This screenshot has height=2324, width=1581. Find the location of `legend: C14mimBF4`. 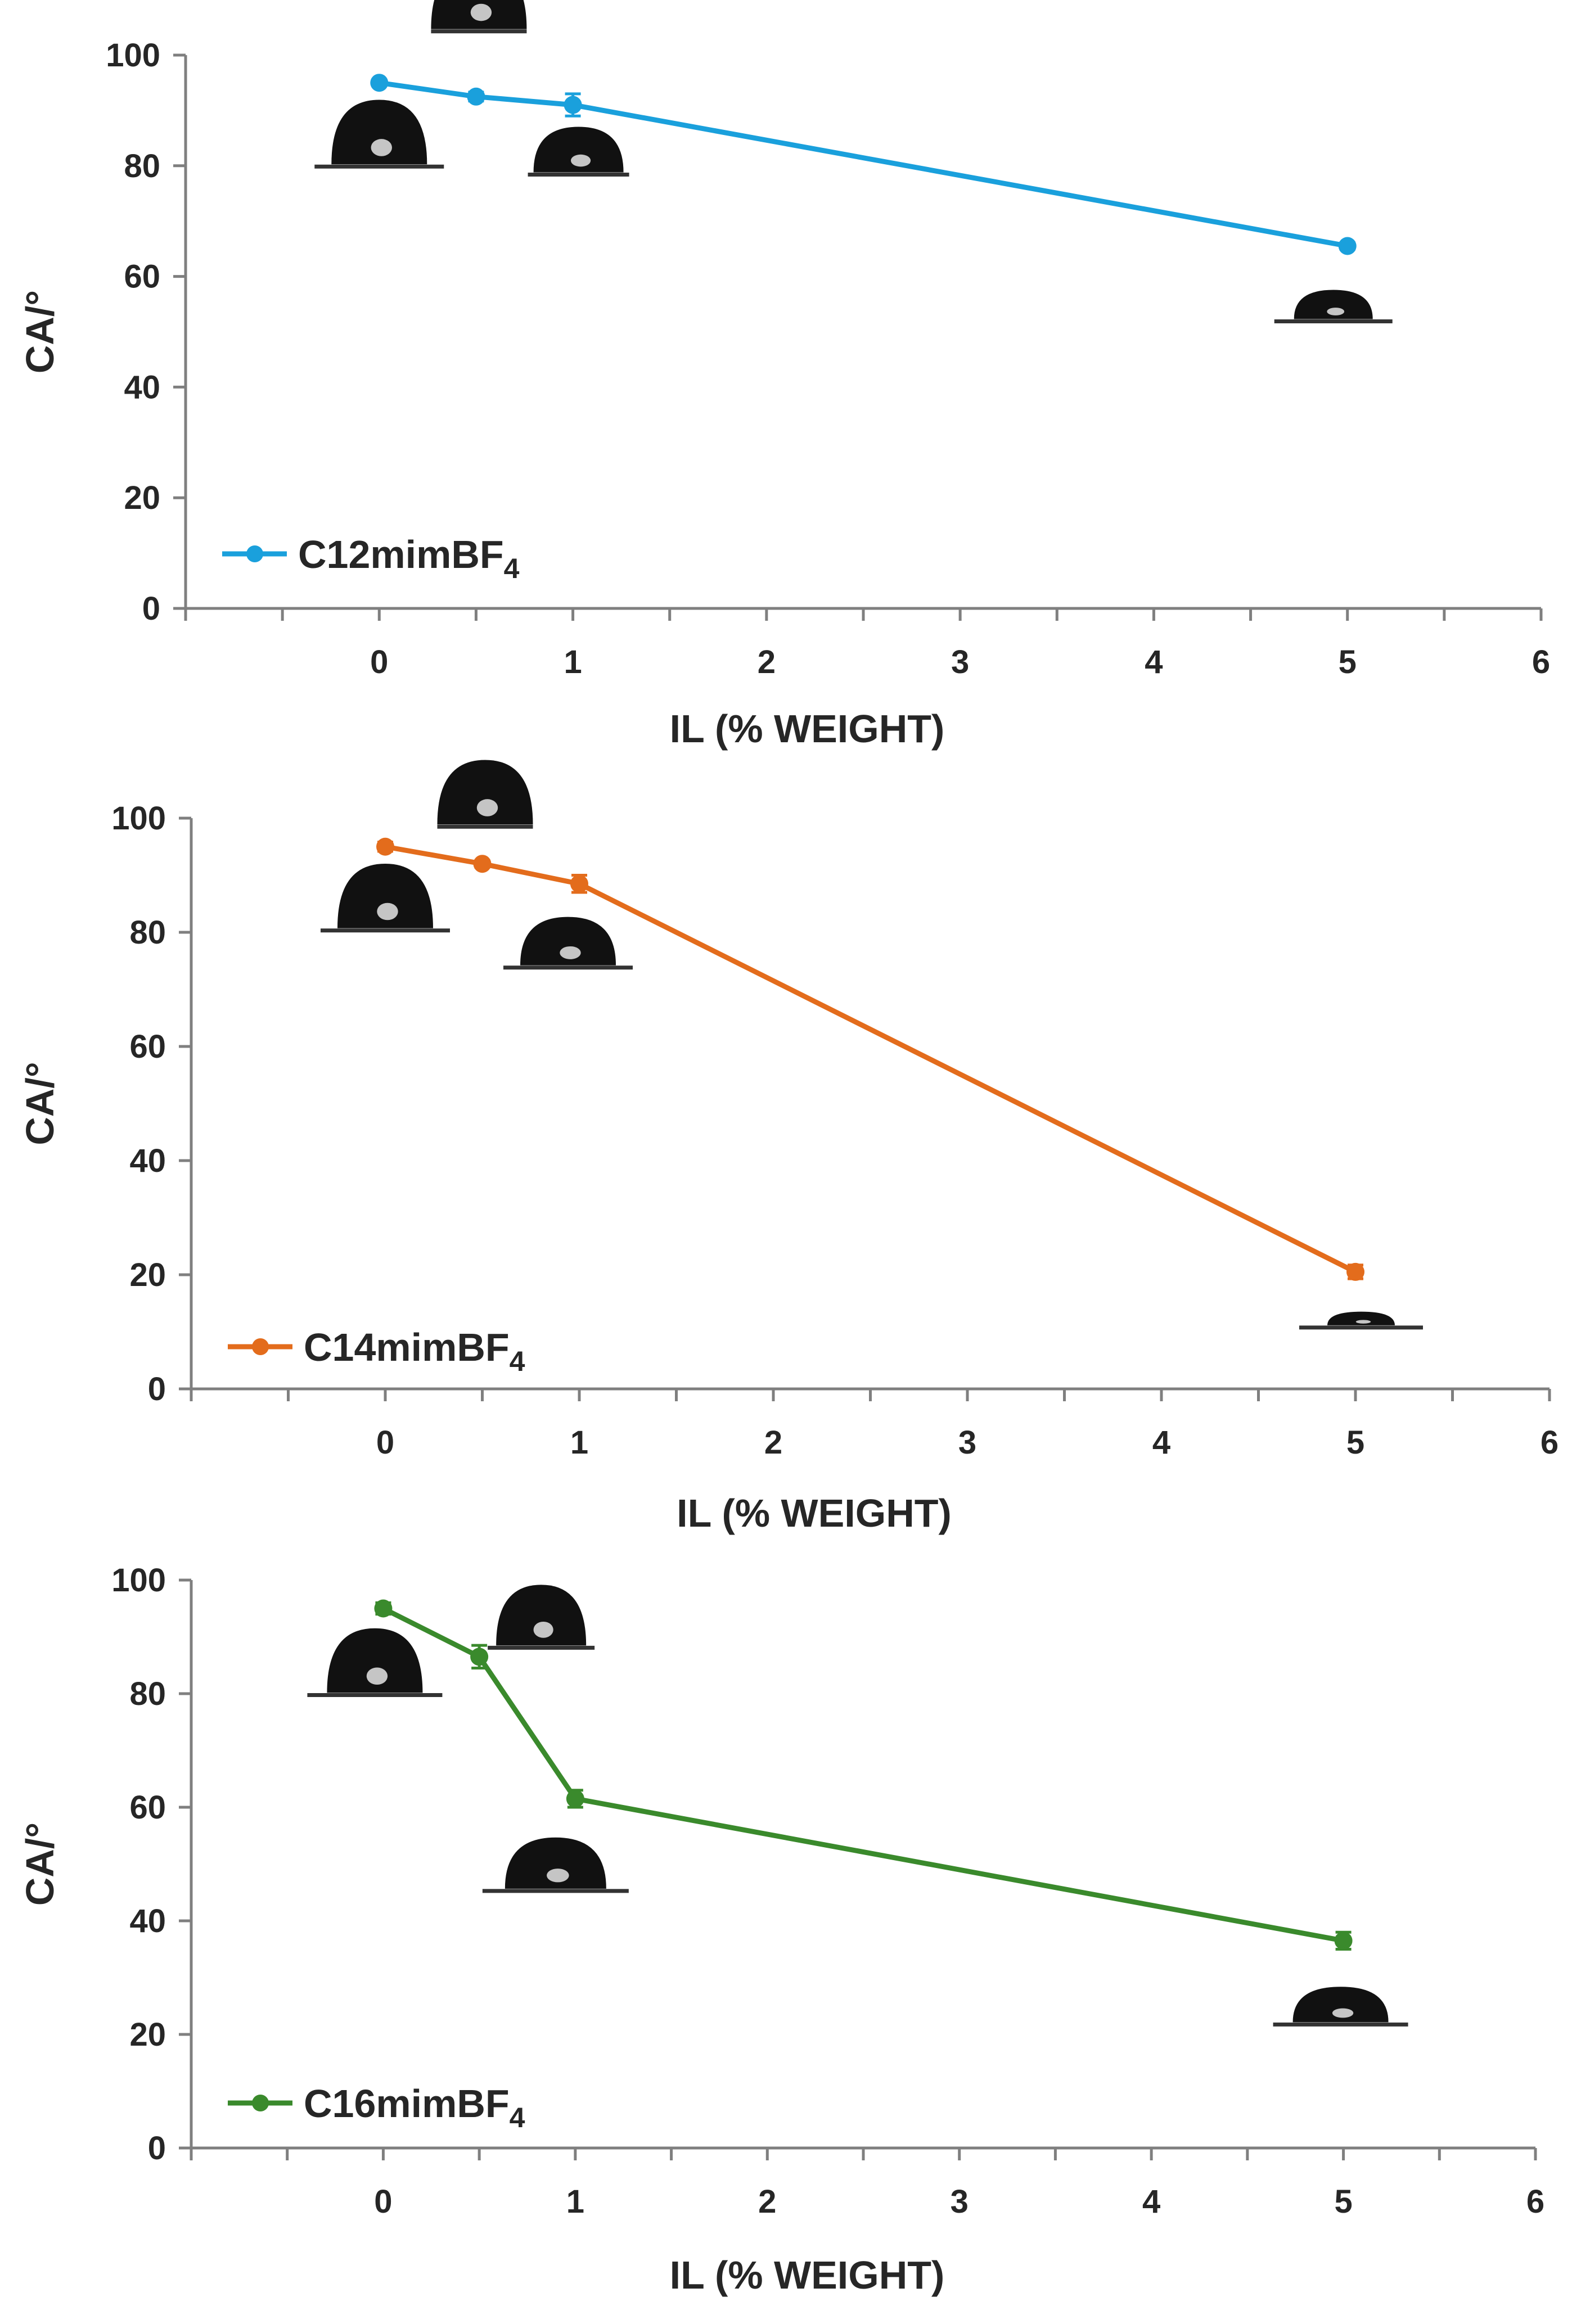

legend: C14mimBF4 is located at coordinates (377, 1351).